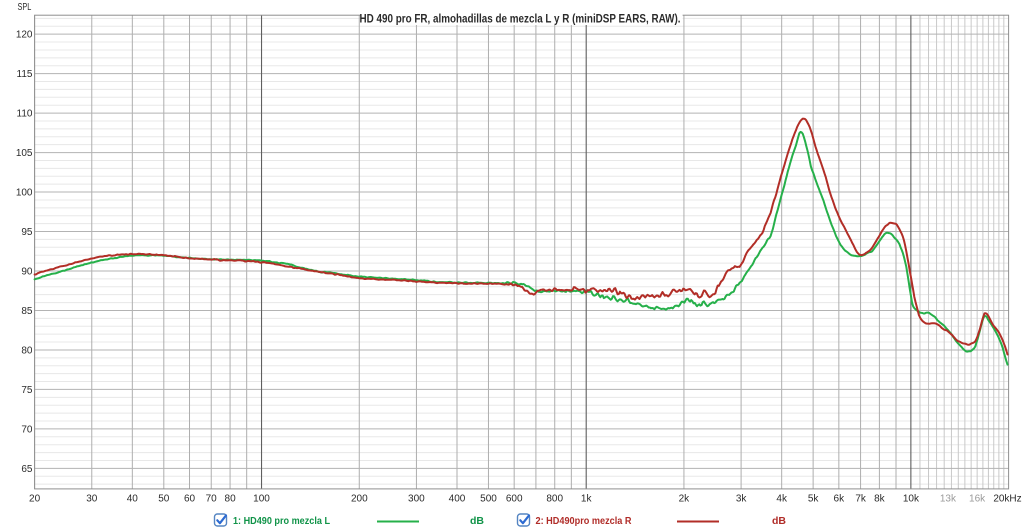 This screenshot has height=532, width=1024. I want to click on svg-text: 8k, so click(880, 499).